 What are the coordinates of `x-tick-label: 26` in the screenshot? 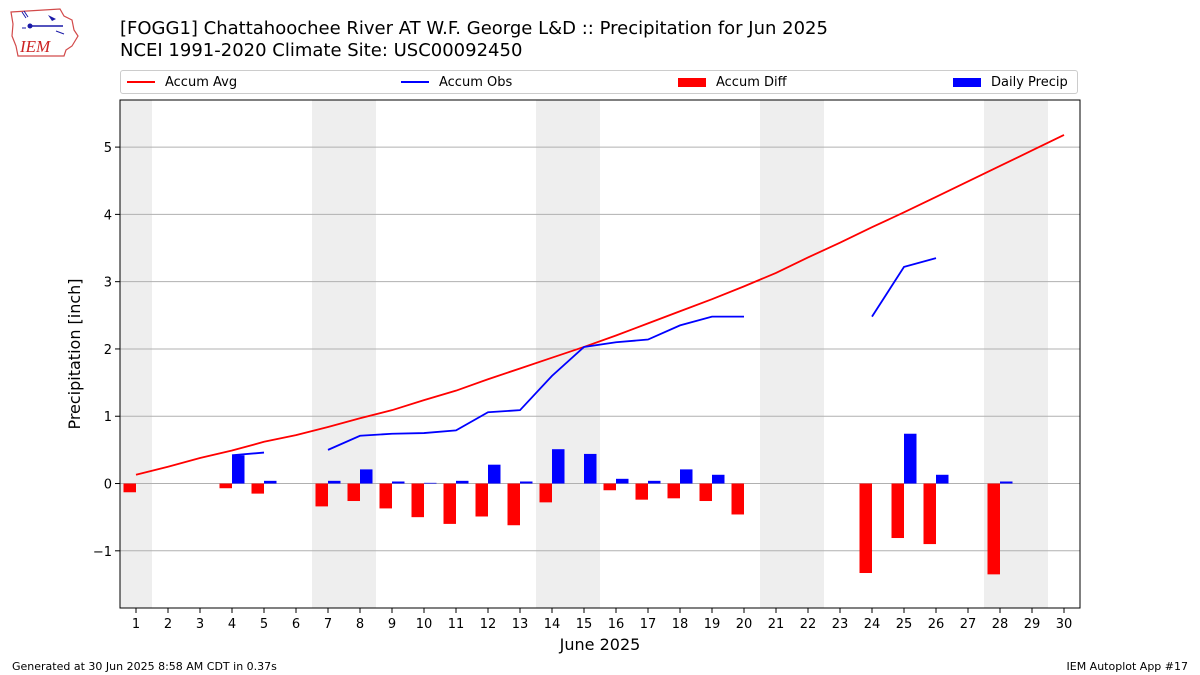 It's located at (936, 624).